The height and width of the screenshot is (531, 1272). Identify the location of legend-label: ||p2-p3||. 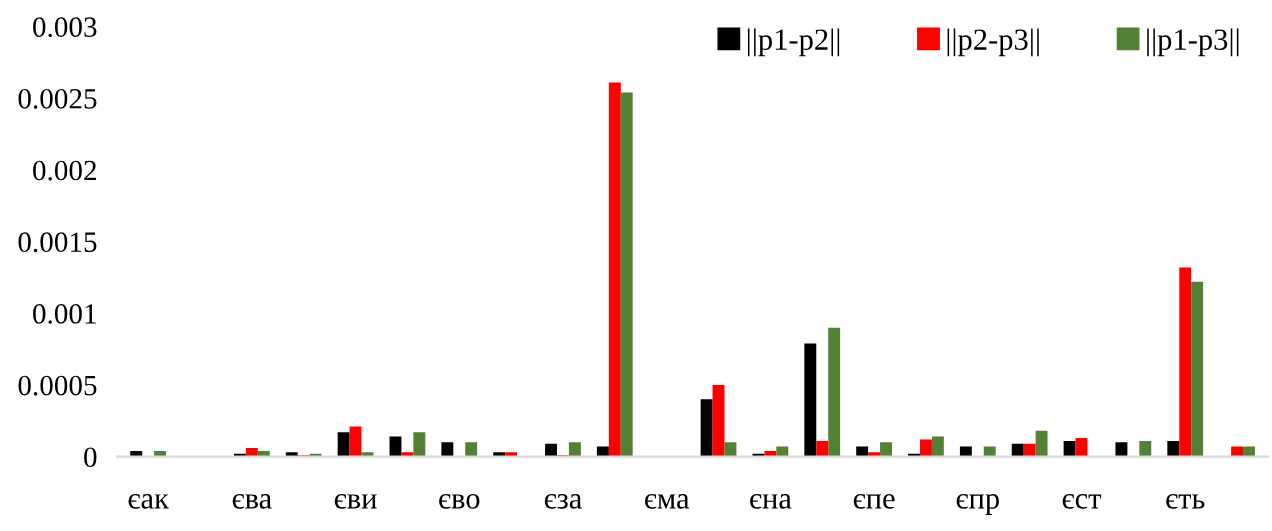
(993, 42).